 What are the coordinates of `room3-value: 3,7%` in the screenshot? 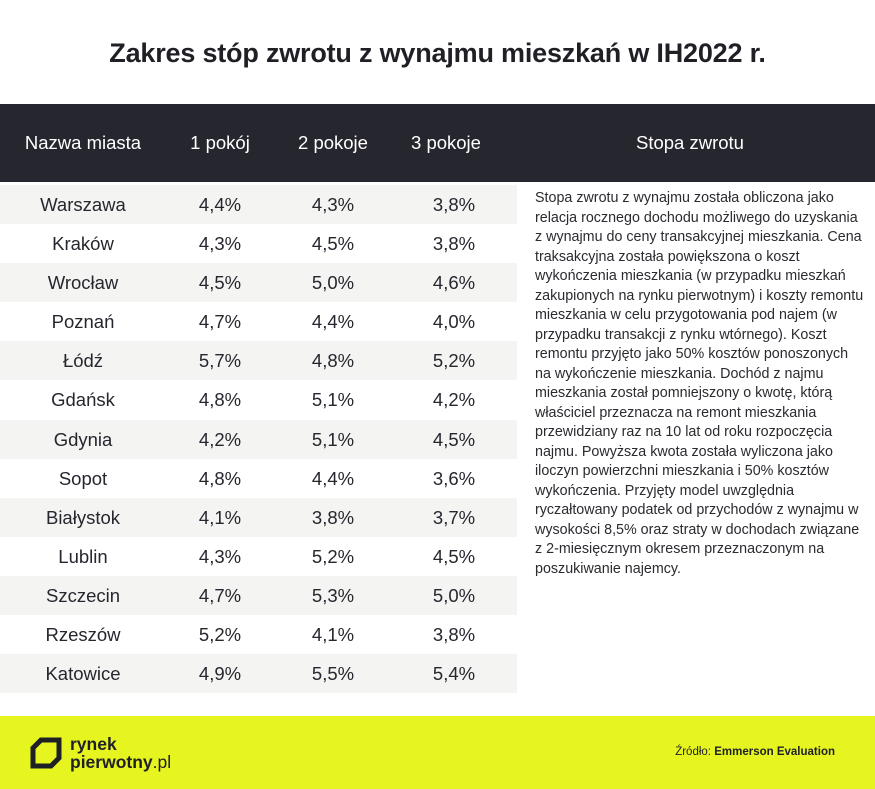 It's located at (454, 517).